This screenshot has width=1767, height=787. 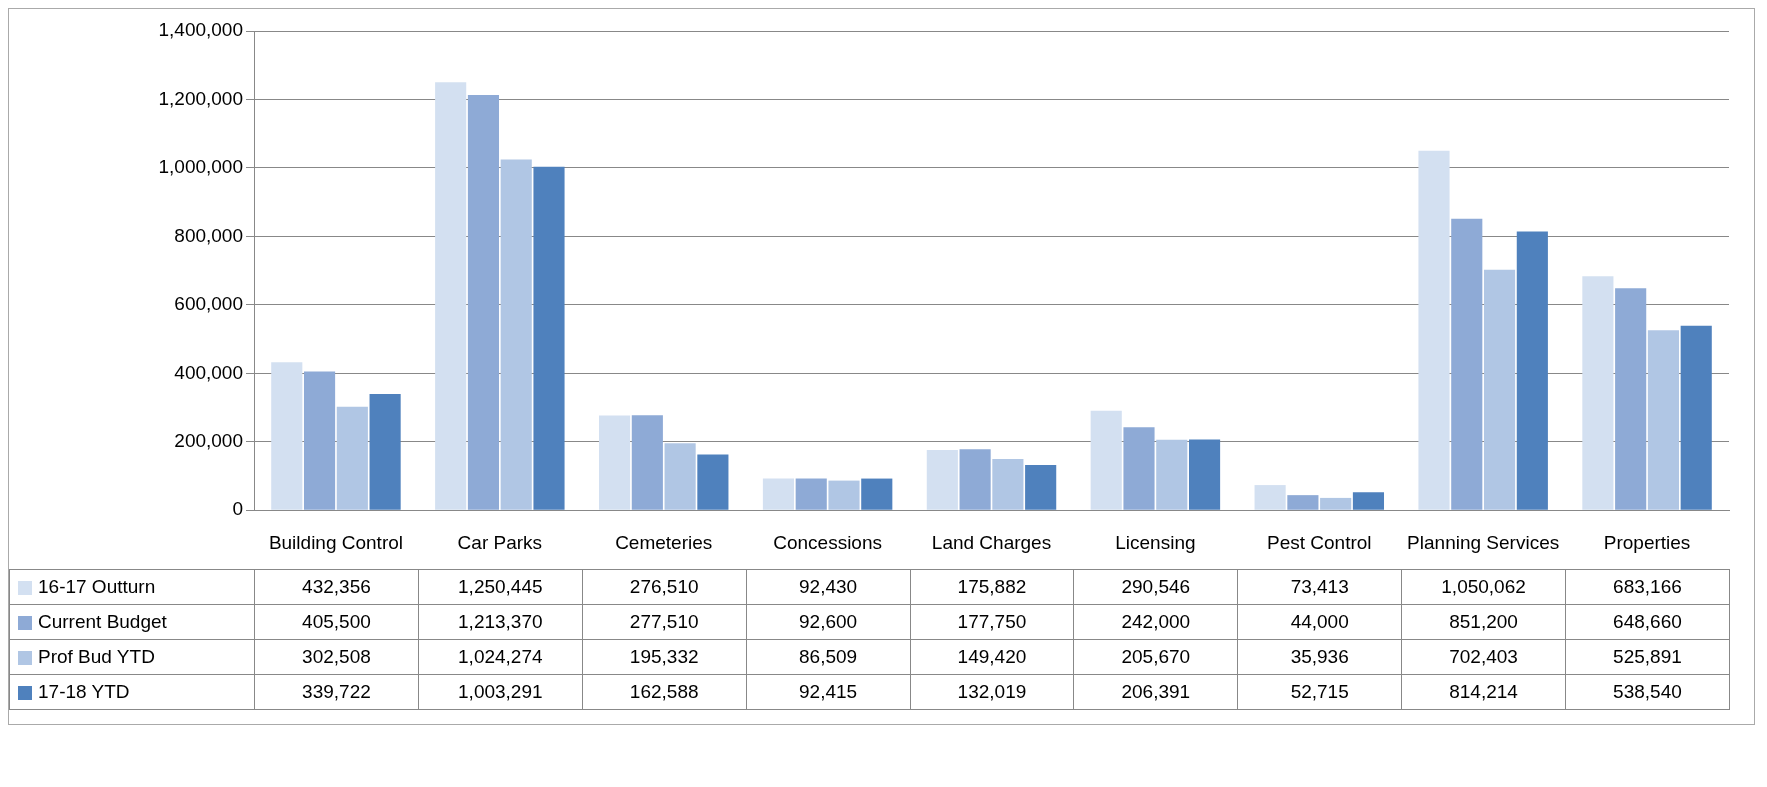 I want to click on data-label: 432,356, so click(x=336, y=587).